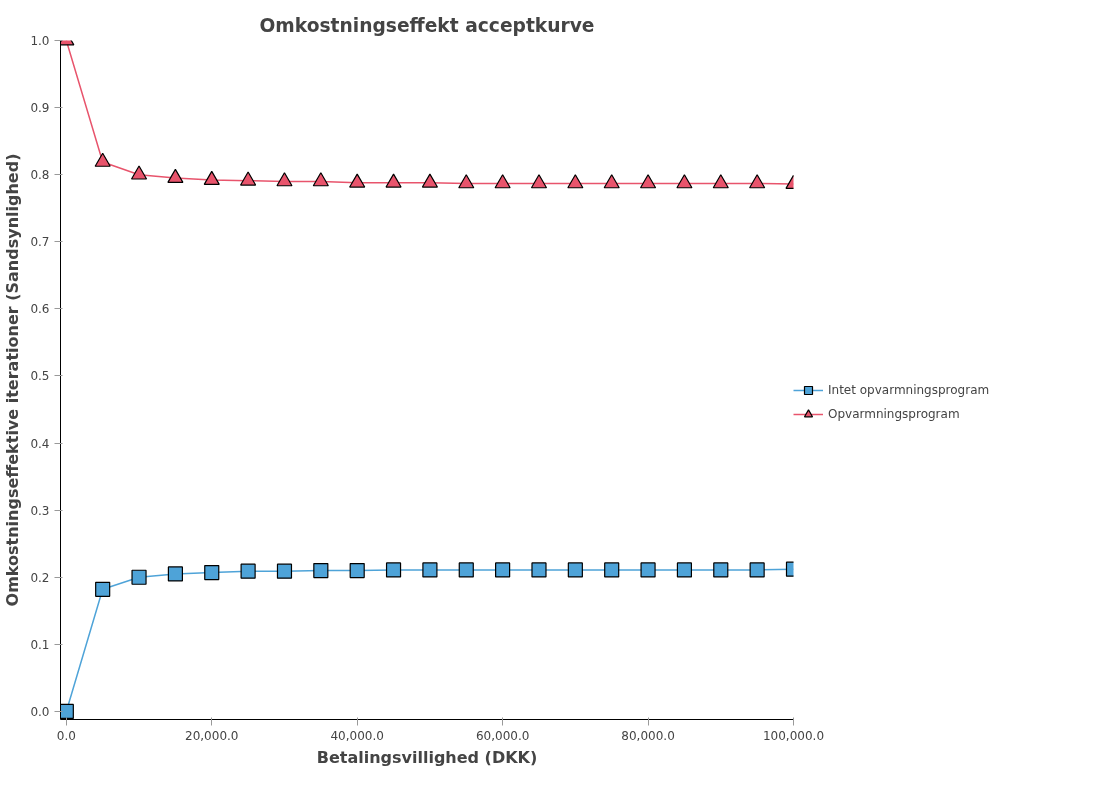 The height and width of the screenshot is (805, 1120). I want to click on x-tick-label: 40,000.0, so click(357, 735).